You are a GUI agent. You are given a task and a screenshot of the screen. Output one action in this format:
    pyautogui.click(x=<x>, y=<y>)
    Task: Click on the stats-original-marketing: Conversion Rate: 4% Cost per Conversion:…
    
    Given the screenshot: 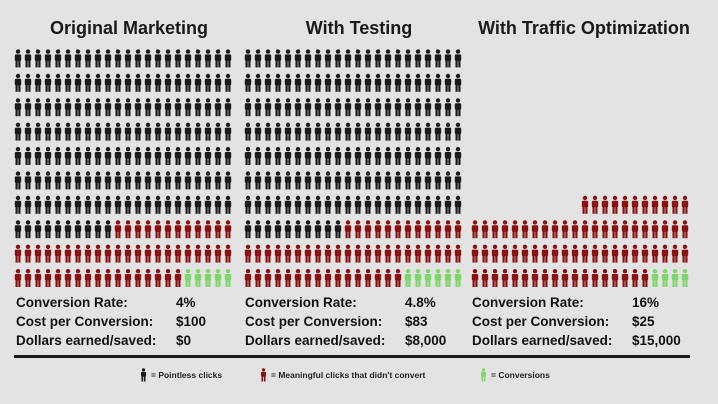 What is the action you would take?
    pyautogui.click(x=130, y=321)
    